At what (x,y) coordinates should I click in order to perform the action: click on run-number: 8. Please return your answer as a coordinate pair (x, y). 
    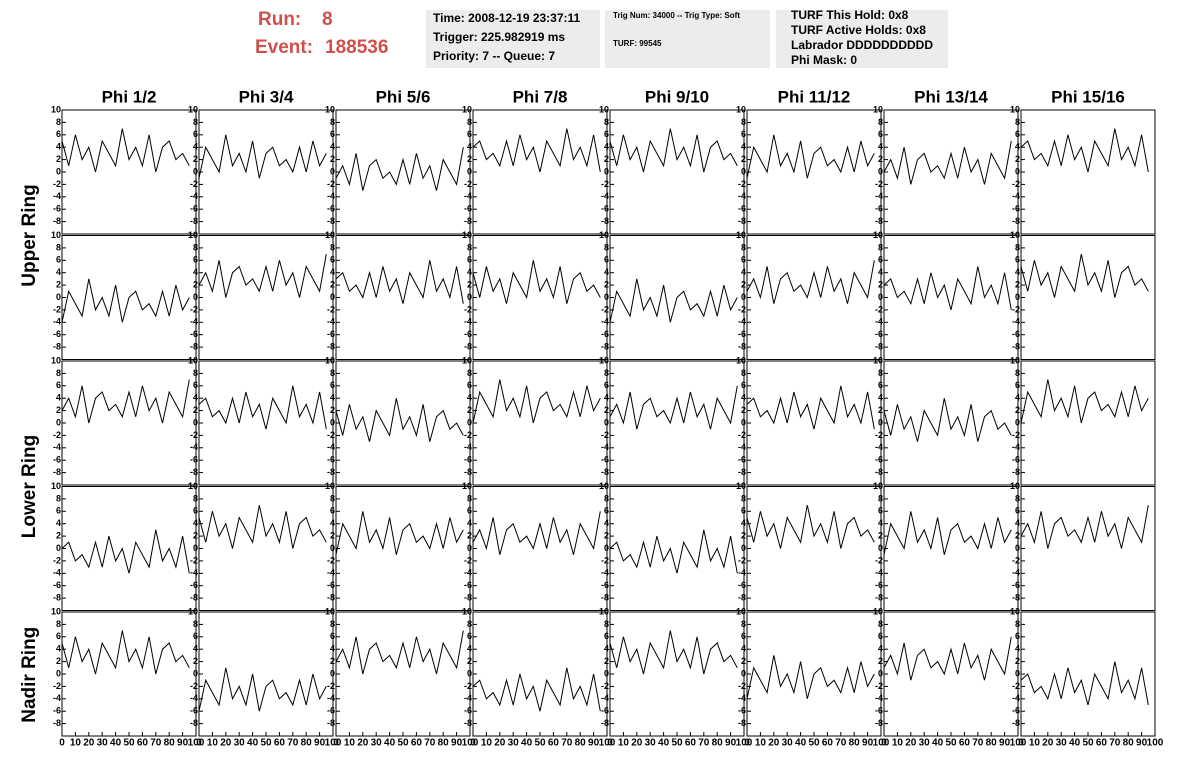
    Looking at the image, I should click on (327, 19).